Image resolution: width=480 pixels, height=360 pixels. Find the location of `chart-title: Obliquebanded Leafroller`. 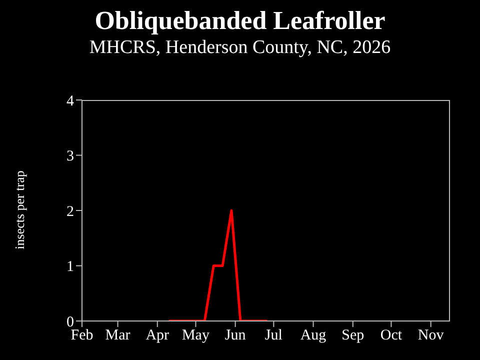

chart-title: Obliquebanded Leafroller is located at coordinates (240, 21).